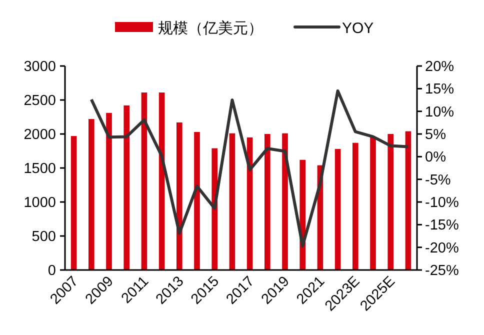 This screenshot has height=335, width=484. Describe the element at coordinates (442, 226) in the screenshot. I see `y2-tick-label: -15%` at that location.